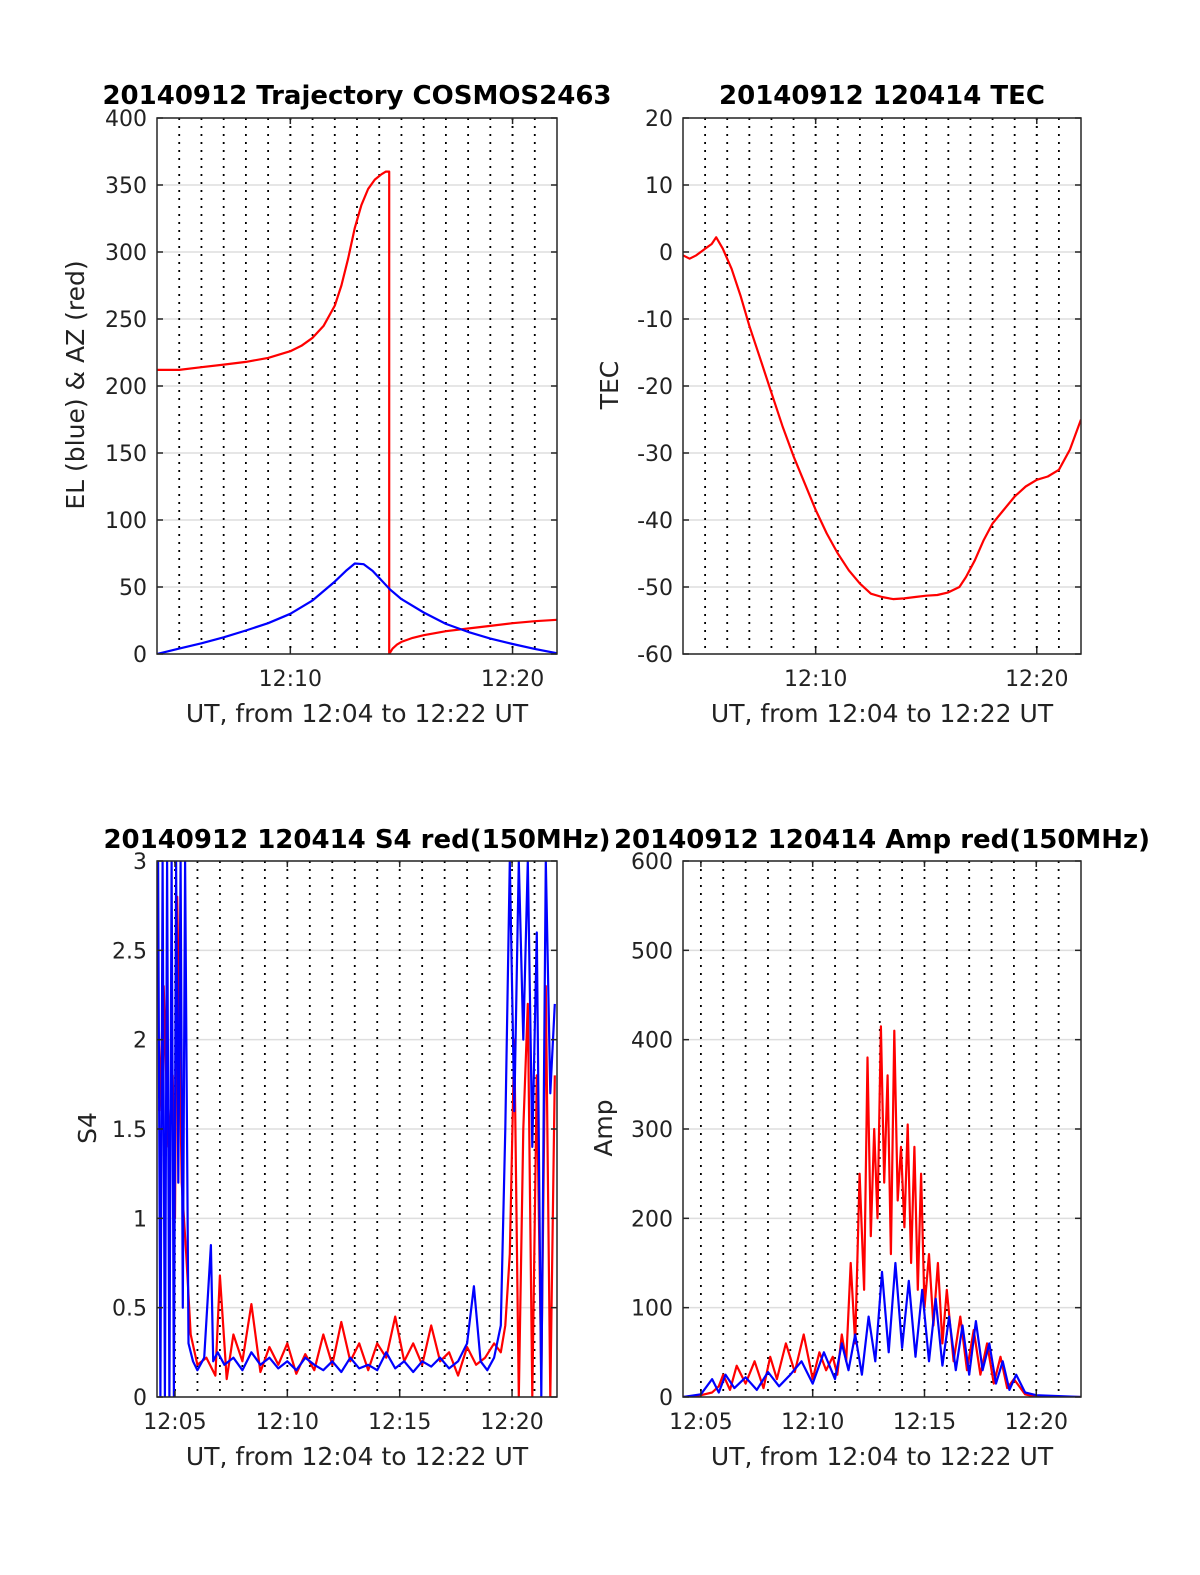 The image size is (1200, 1575). What do you see at coordinates (655, 387) in the screenshot?
I see `tec-ytick-label-4: -20` at bounding box center [655, 387].